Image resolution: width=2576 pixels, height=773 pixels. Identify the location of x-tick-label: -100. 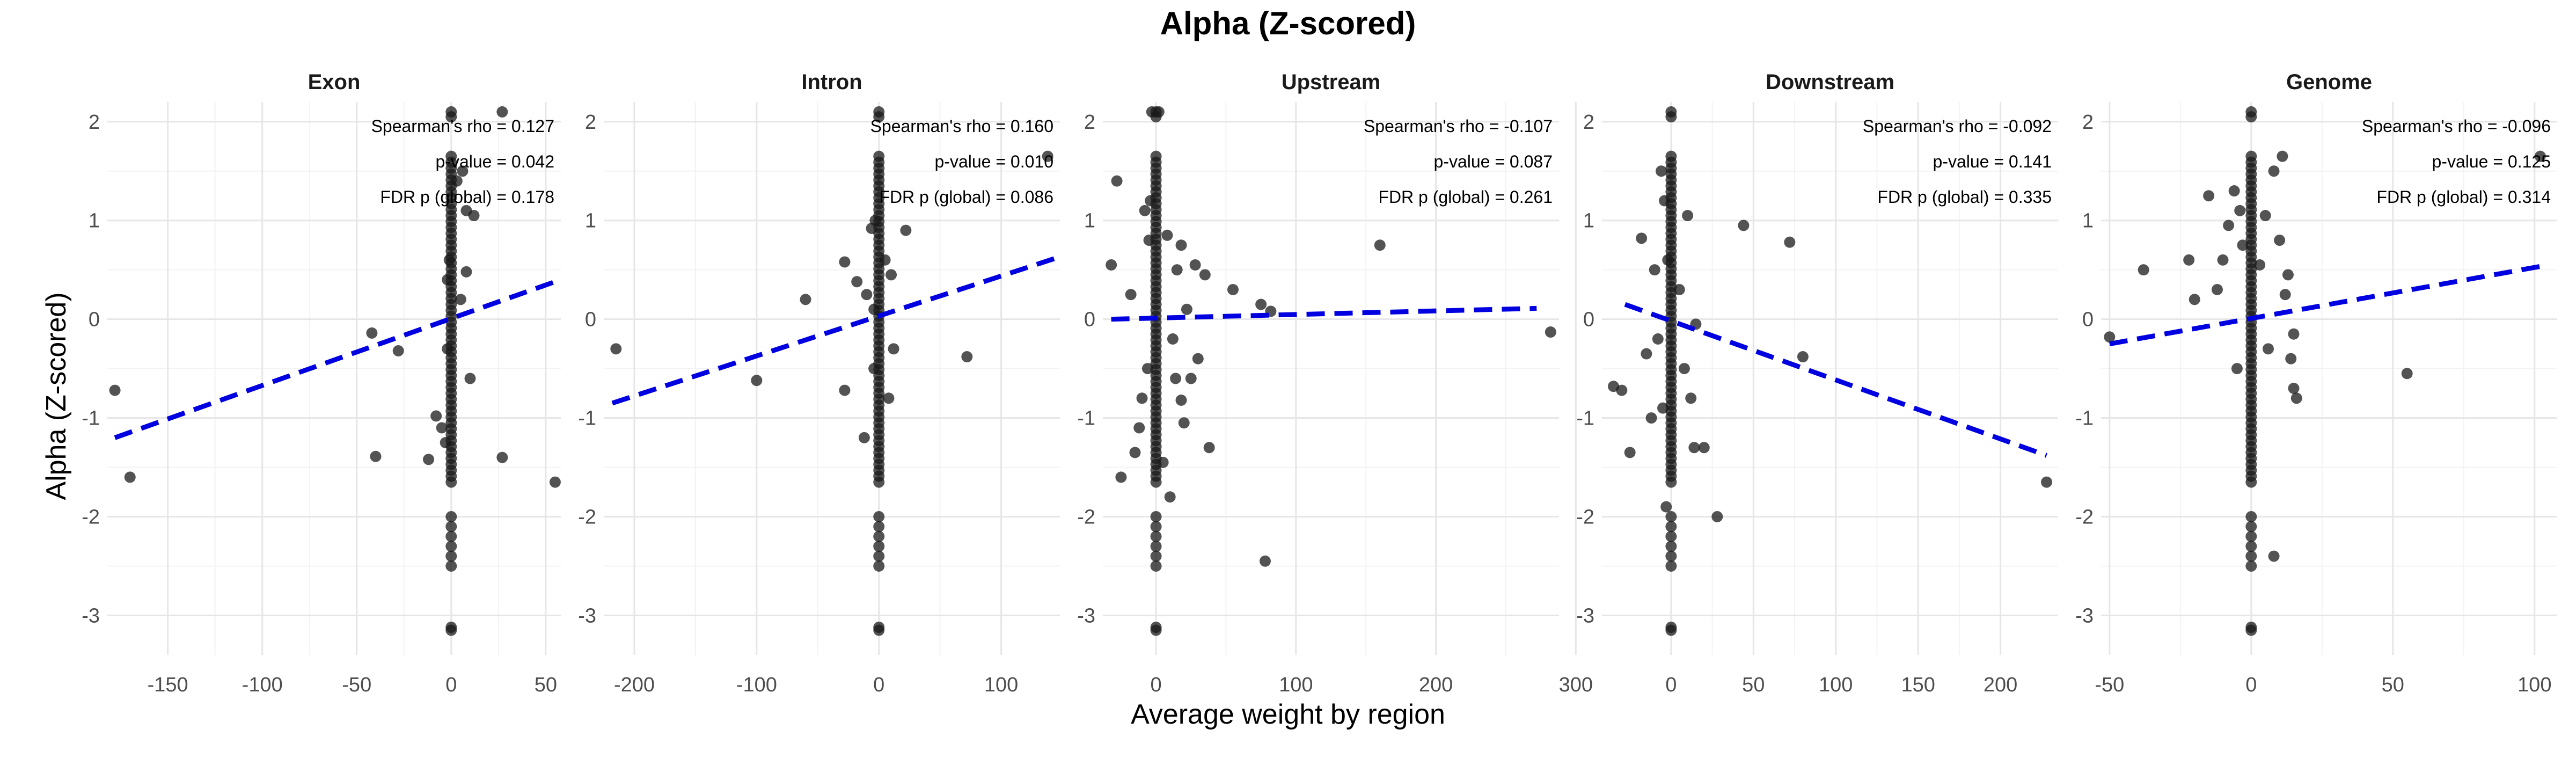
(262, 685).